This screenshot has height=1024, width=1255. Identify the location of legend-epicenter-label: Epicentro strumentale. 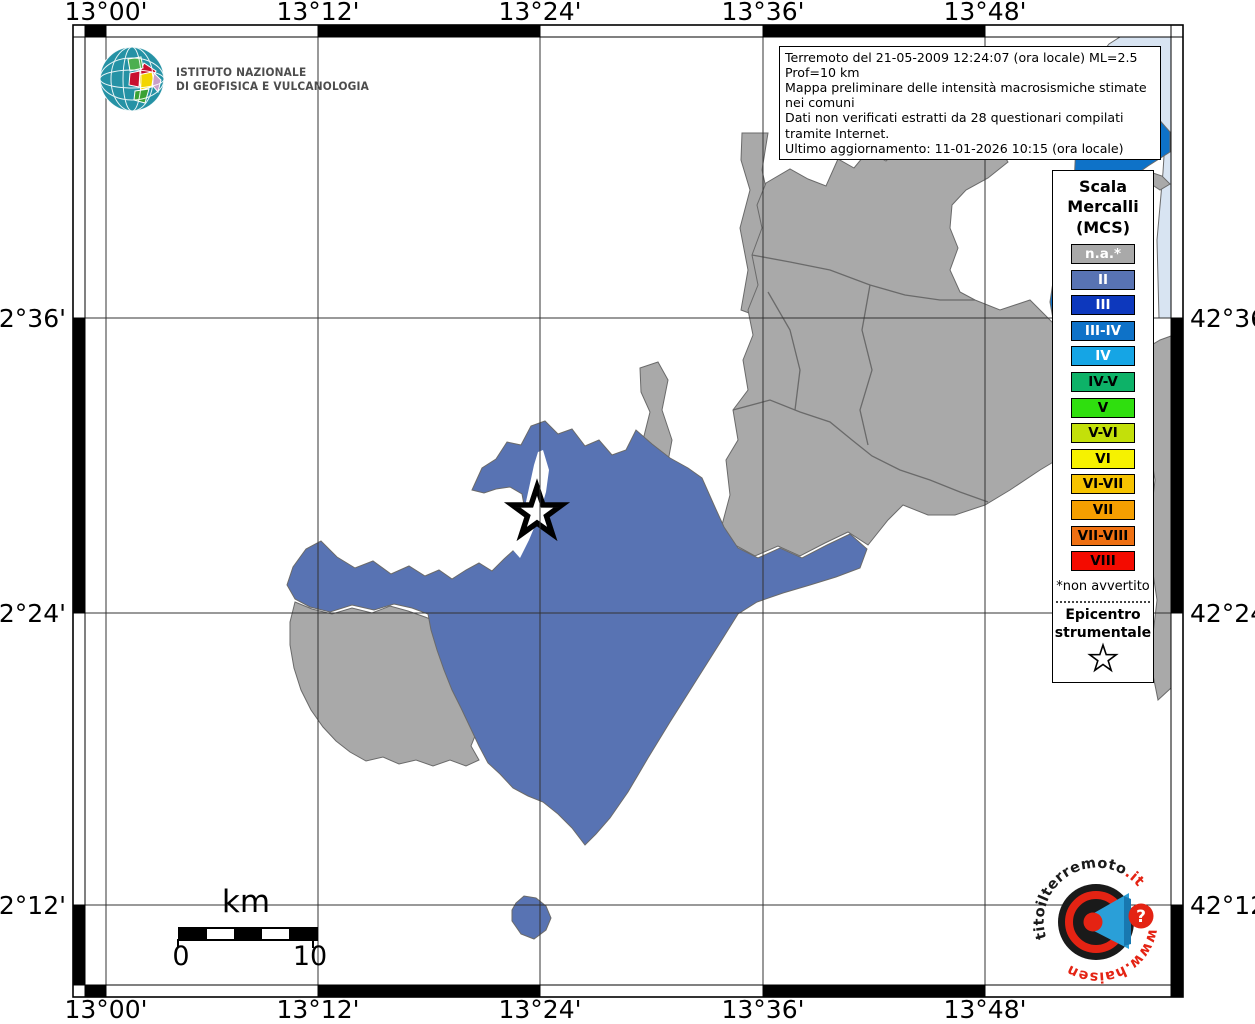
(1103, 624).